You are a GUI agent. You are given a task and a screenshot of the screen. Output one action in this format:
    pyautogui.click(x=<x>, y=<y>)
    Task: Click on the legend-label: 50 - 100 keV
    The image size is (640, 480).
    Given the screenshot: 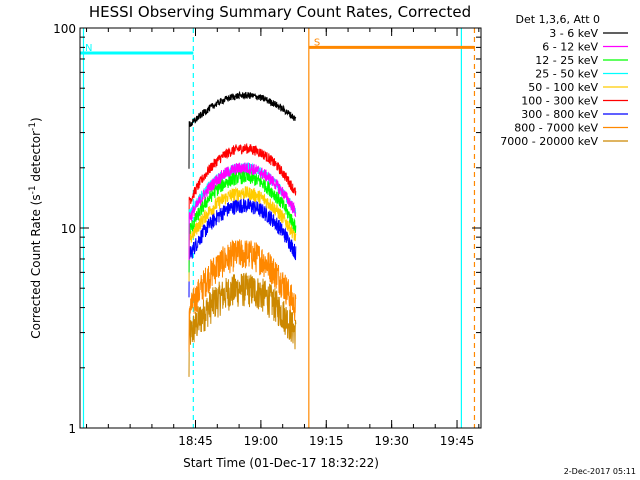 What is the action you would take?
    pyautogui.click(x=563, y=87)
    